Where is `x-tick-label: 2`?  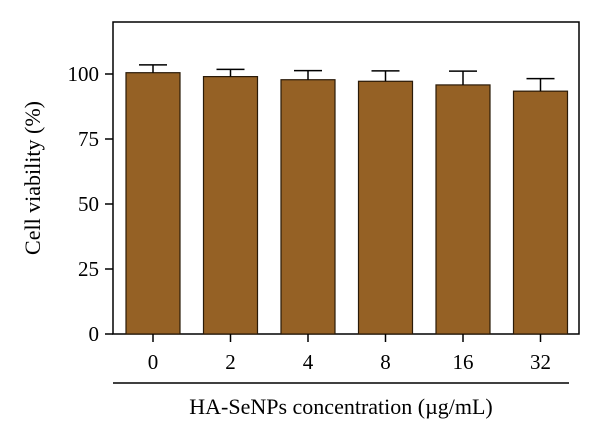
x-tick-label: 2 is located at coordinates (230, 362).